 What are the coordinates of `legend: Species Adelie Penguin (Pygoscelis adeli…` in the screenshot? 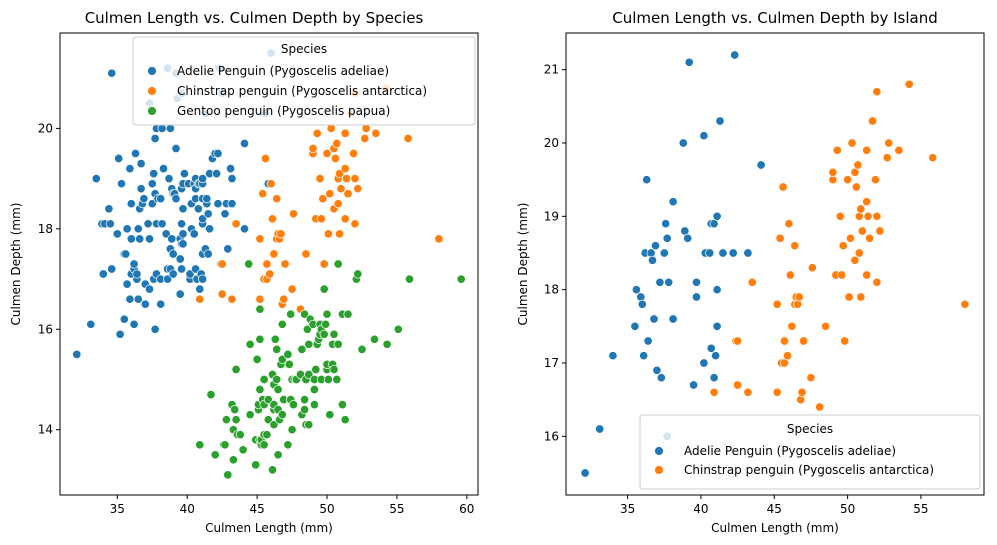 It's located at (810, 452).